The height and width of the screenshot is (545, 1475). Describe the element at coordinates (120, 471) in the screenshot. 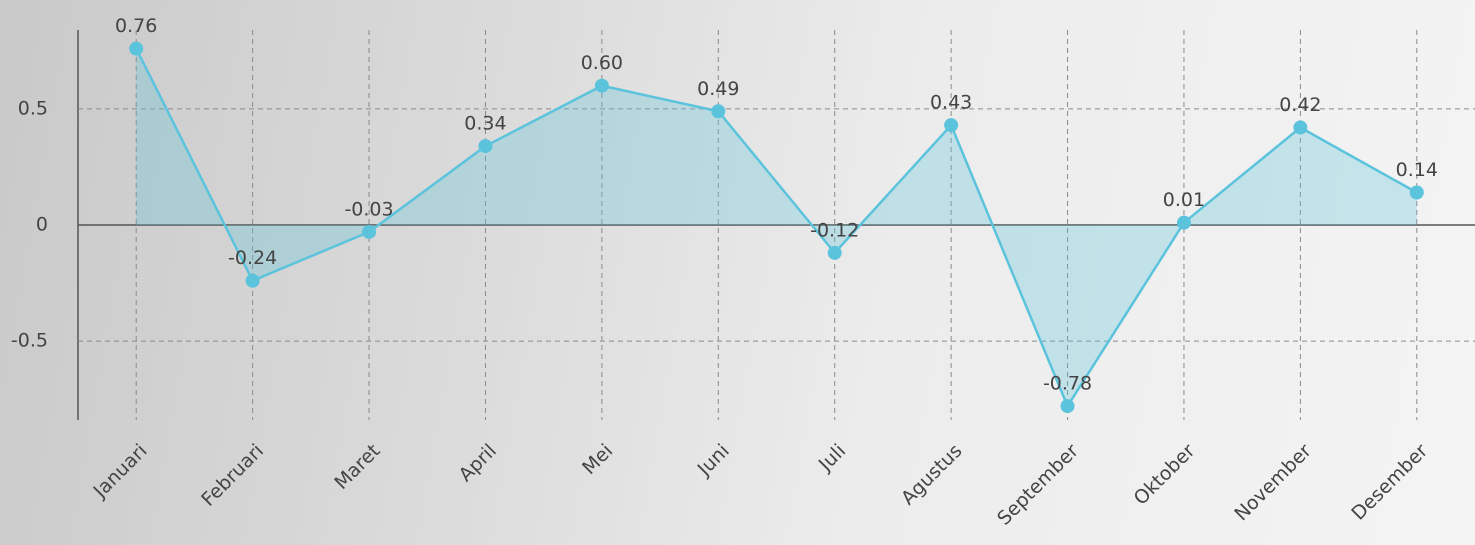

I see `x-tick-label: Januari` at that location.